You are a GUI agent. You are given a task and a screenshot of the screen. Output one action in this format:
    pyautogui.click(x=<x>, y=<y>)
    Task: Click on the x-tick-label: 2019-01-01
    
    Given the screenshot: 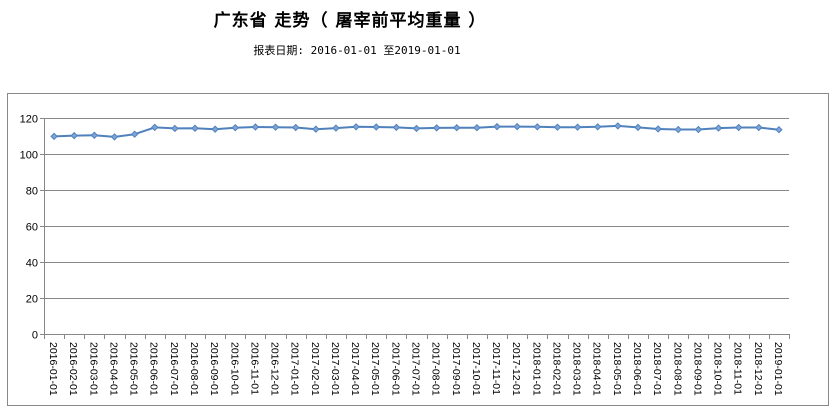 What is the action you would take?
    pyautogui.click(x=778, y=369)
    